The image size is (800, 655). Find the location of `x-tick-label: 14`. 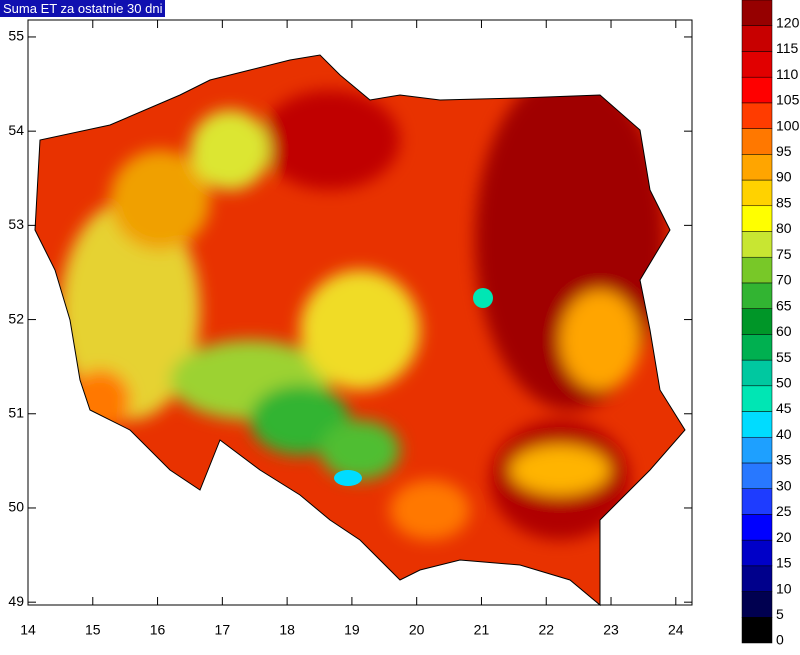

x-tick-label: 14 is located at coordinates (28, 630).